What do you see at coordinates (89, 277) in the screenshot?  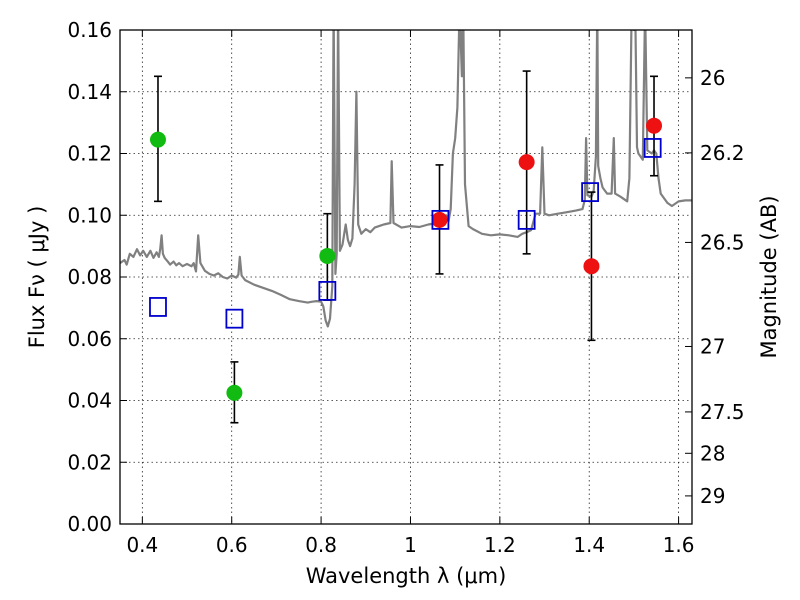 I see `y-tick-label: 0.08` at bounding box center [89, 277].